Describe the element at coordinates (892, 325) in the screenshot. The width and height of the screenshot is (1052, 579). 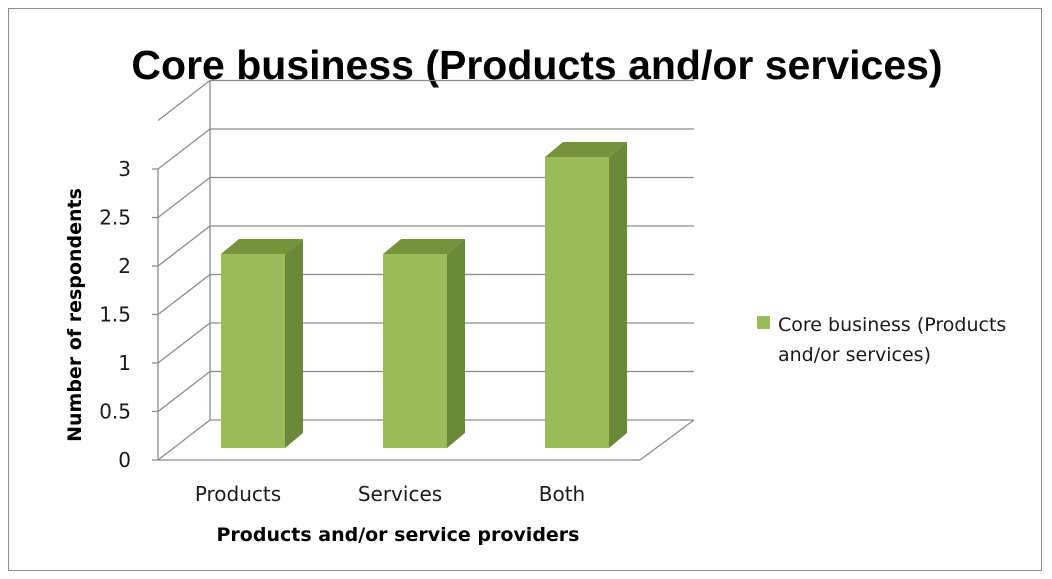
I see `legend-label-line-1: Core business (Products` at that location.